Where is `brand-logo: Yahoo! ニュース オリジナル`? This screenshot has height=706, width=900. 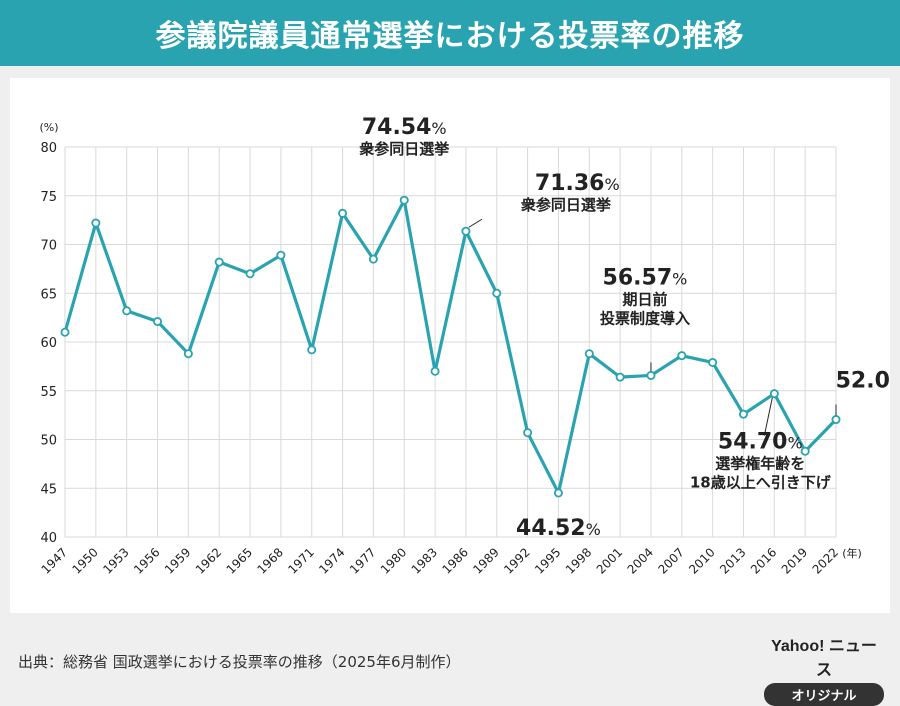
brand-logo: Yahoo! ニュース オリジナル is located at coordinates (824, 669).